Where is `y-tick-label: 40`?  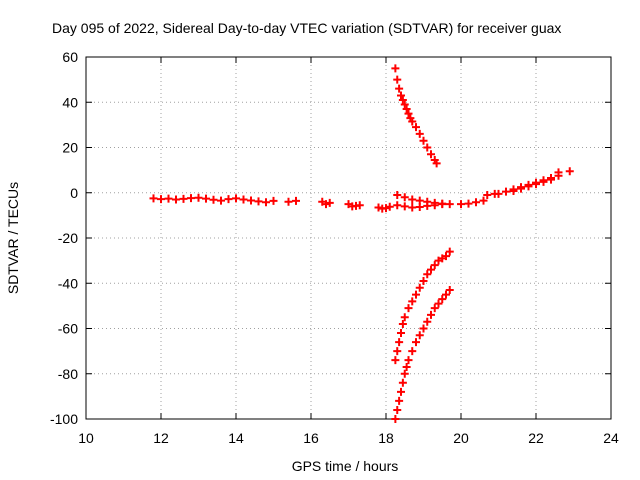
y-tick-label: 40 is located at coordinates (70, 102).